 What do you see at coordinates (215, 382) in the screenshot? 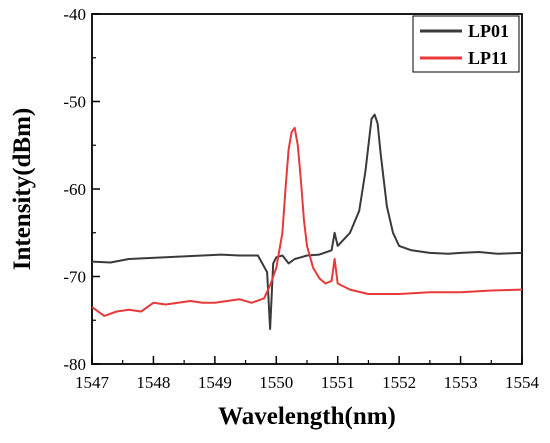
I see `x-tick-label: 1549` at bounding box center [215, 382].